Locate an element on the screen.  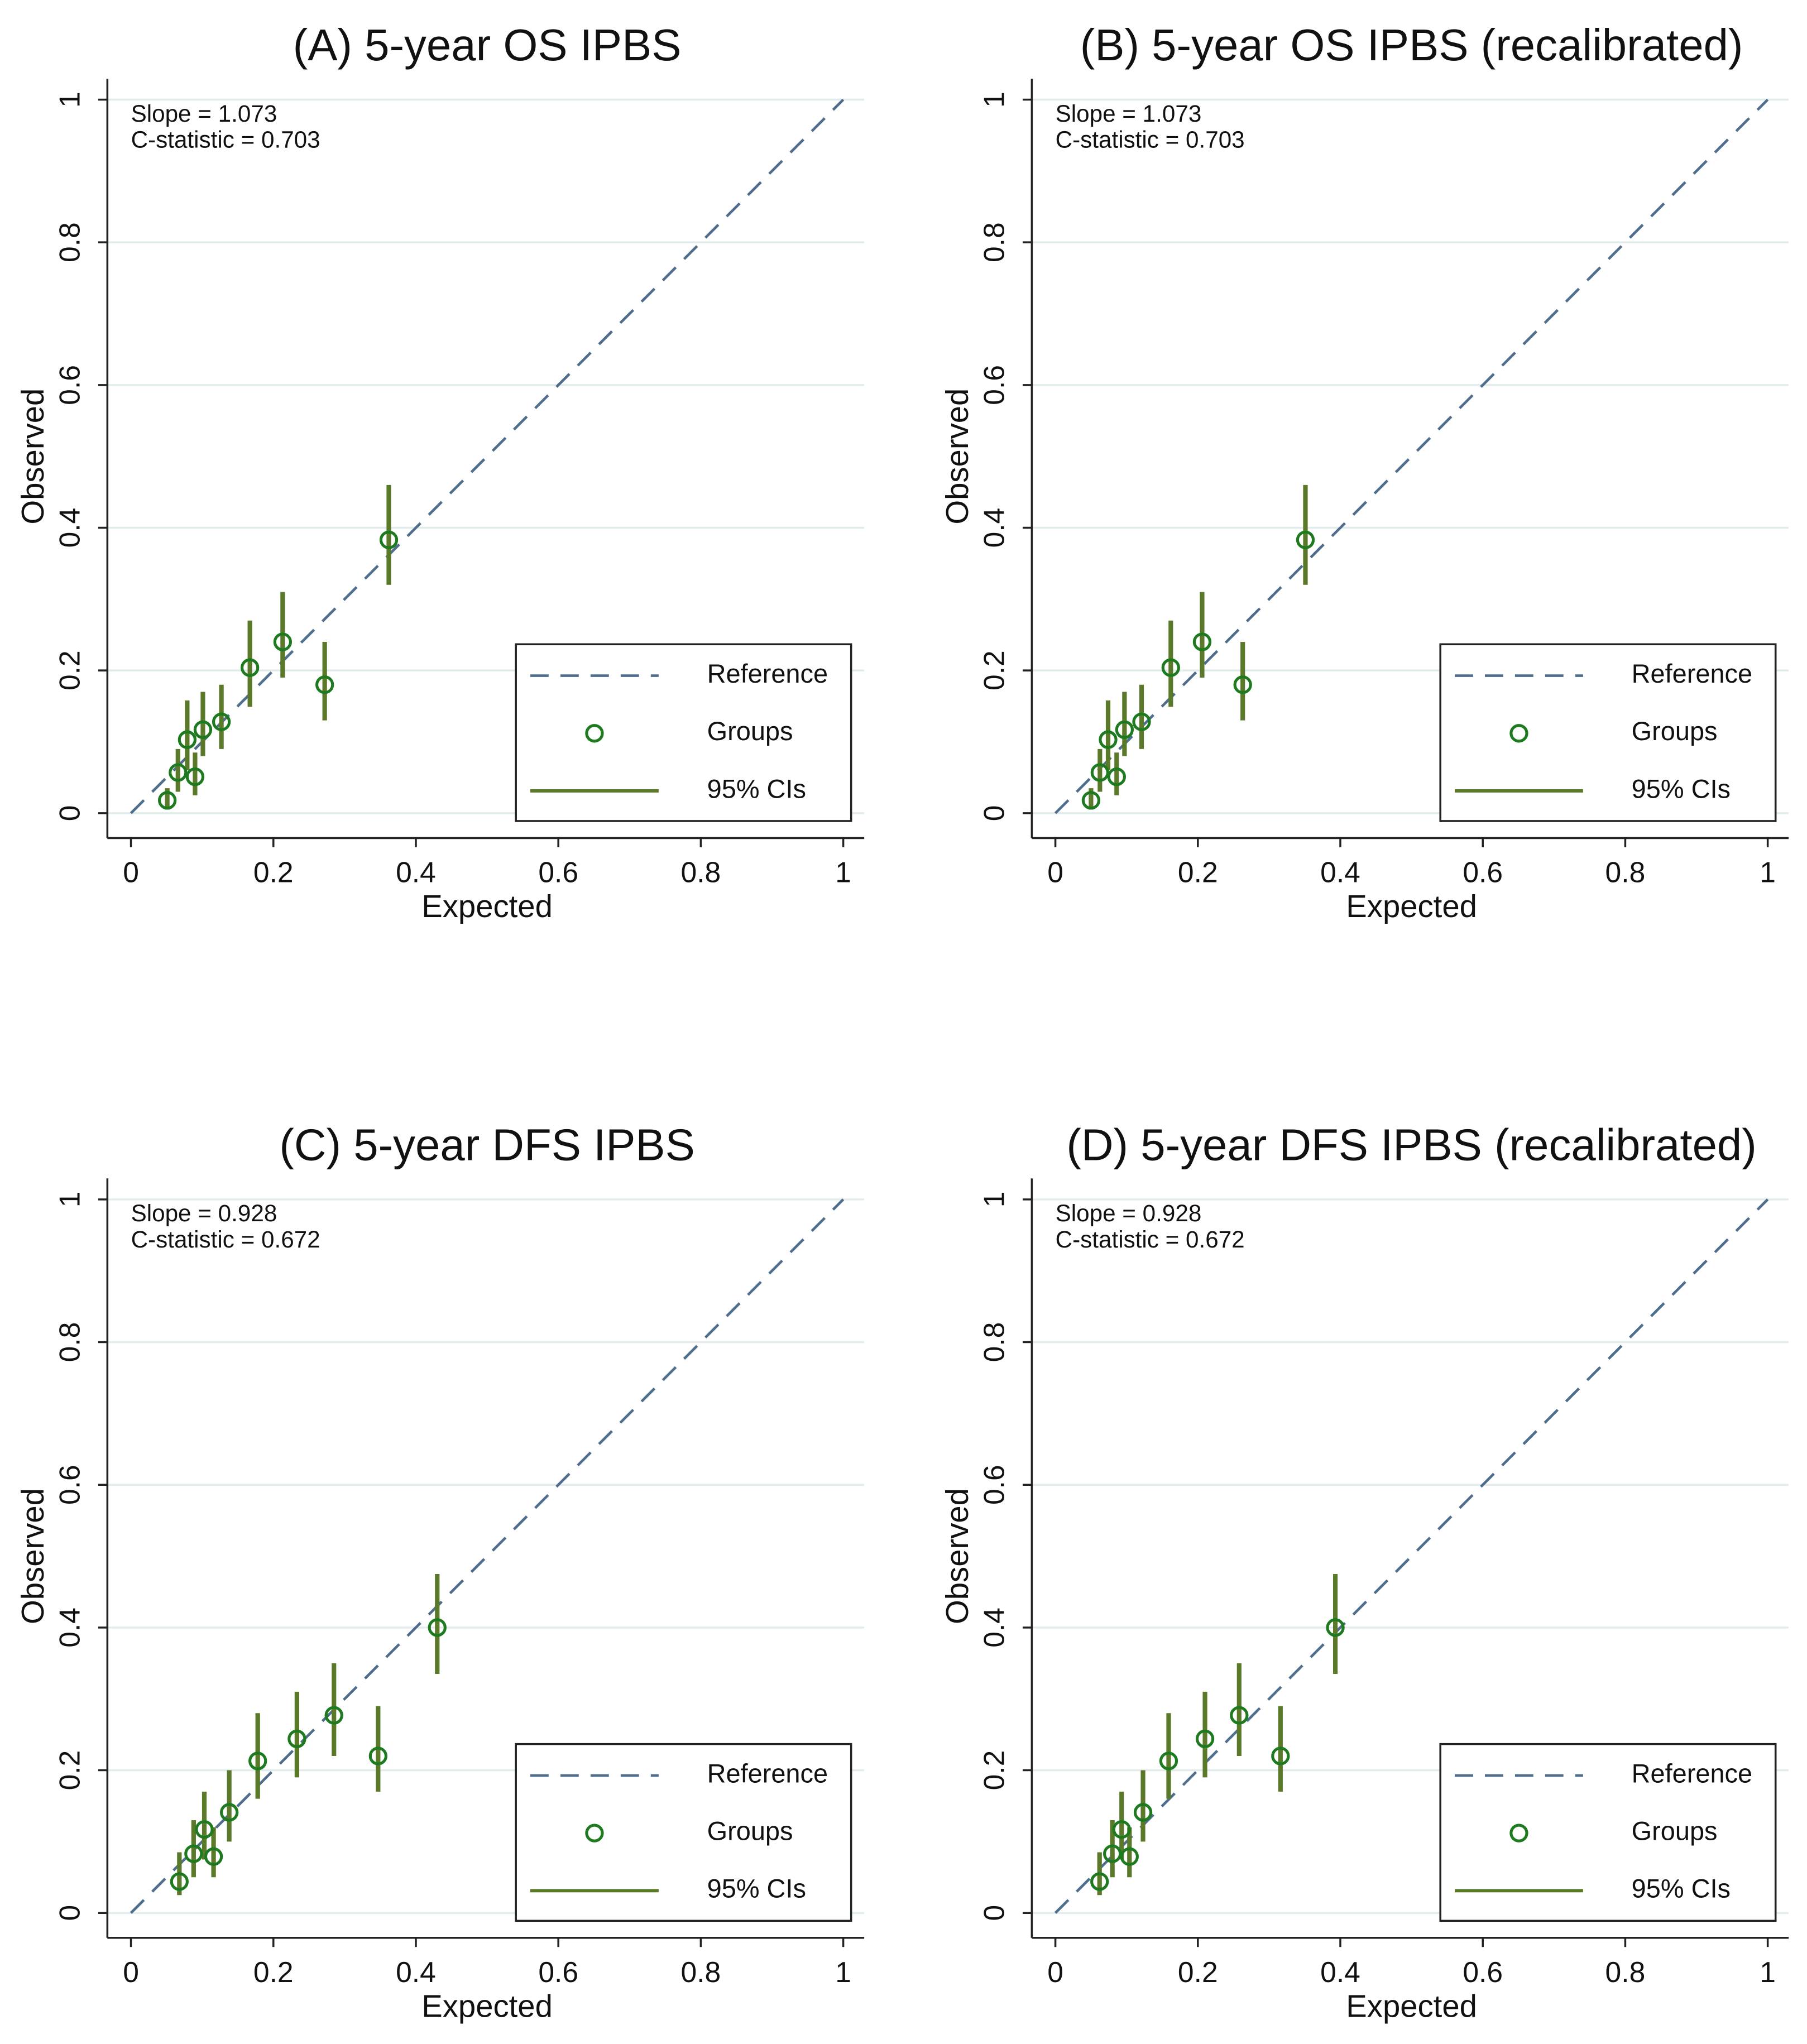
x-tick-label: 0.6 is located at coordinates (558, 1972).